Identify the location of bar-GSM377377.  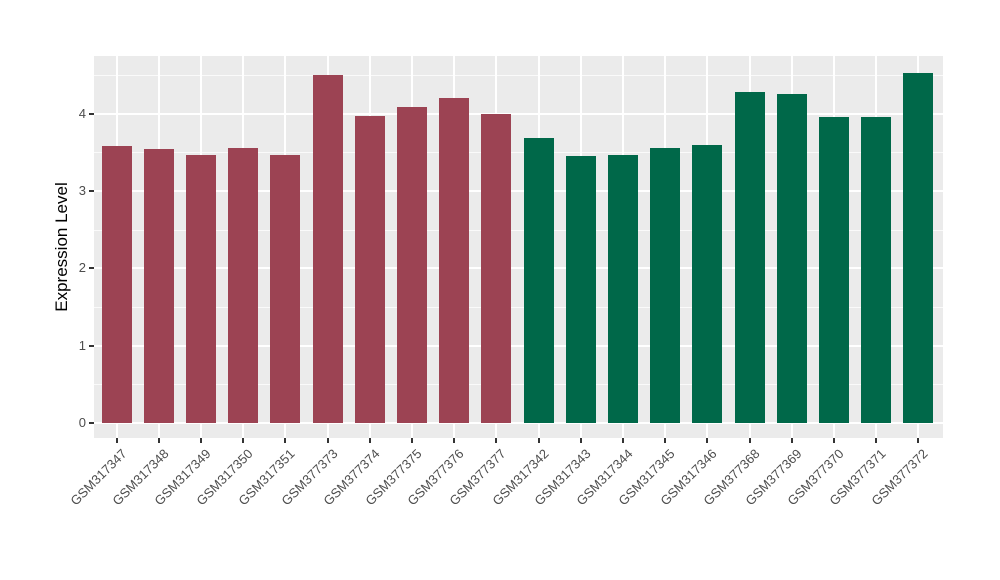
(496, 268).